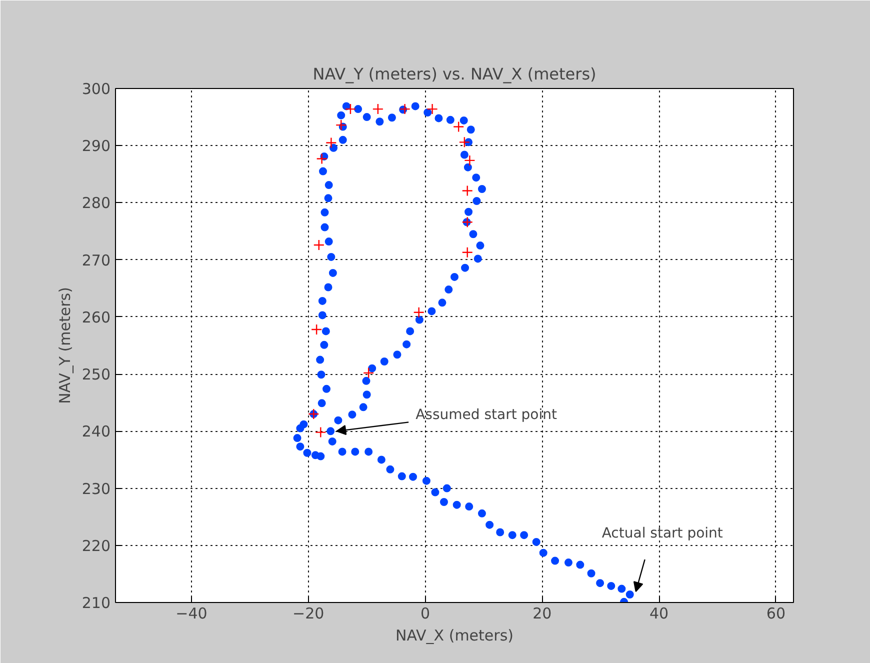 Image resolution: width=870 pixels, height=663 pixels. I want to click on x-tick-label: −40, so click(192, 613).